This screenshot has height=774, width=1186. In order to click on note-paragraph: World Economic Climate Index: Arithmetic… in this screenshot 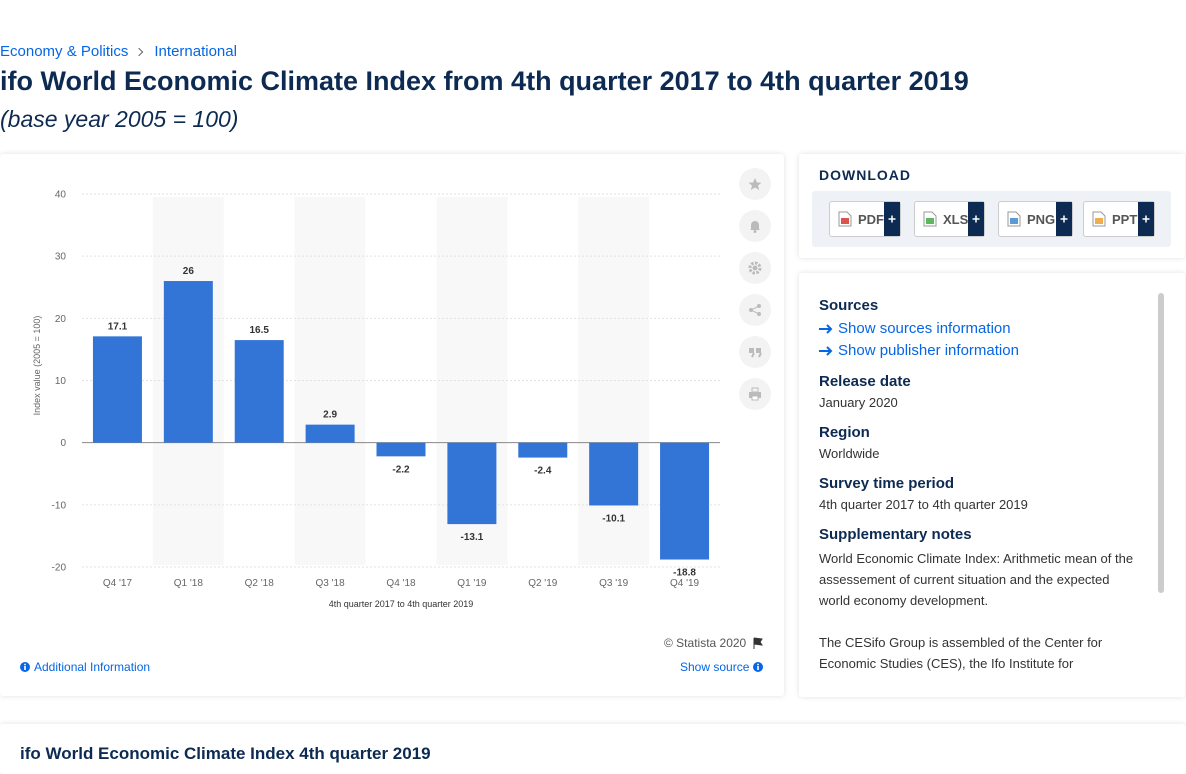, I will do `click(976, 579)`.